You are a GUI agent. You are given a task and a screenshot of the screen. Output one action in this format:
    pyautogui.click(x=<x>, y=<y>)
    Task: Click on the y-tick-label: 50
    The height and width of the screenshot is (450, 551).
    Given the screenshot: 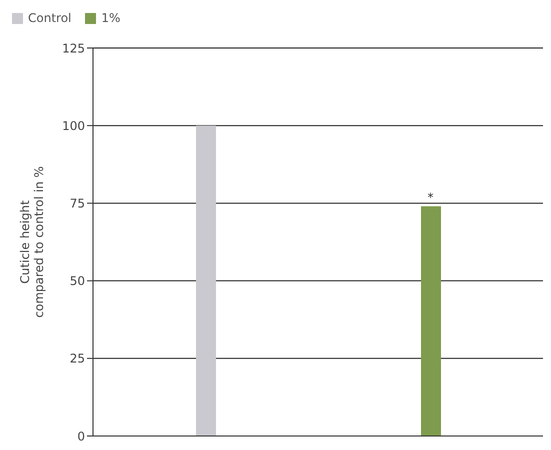 What is the action you would take?
    pyautogui.click(x=77, y=281)
    